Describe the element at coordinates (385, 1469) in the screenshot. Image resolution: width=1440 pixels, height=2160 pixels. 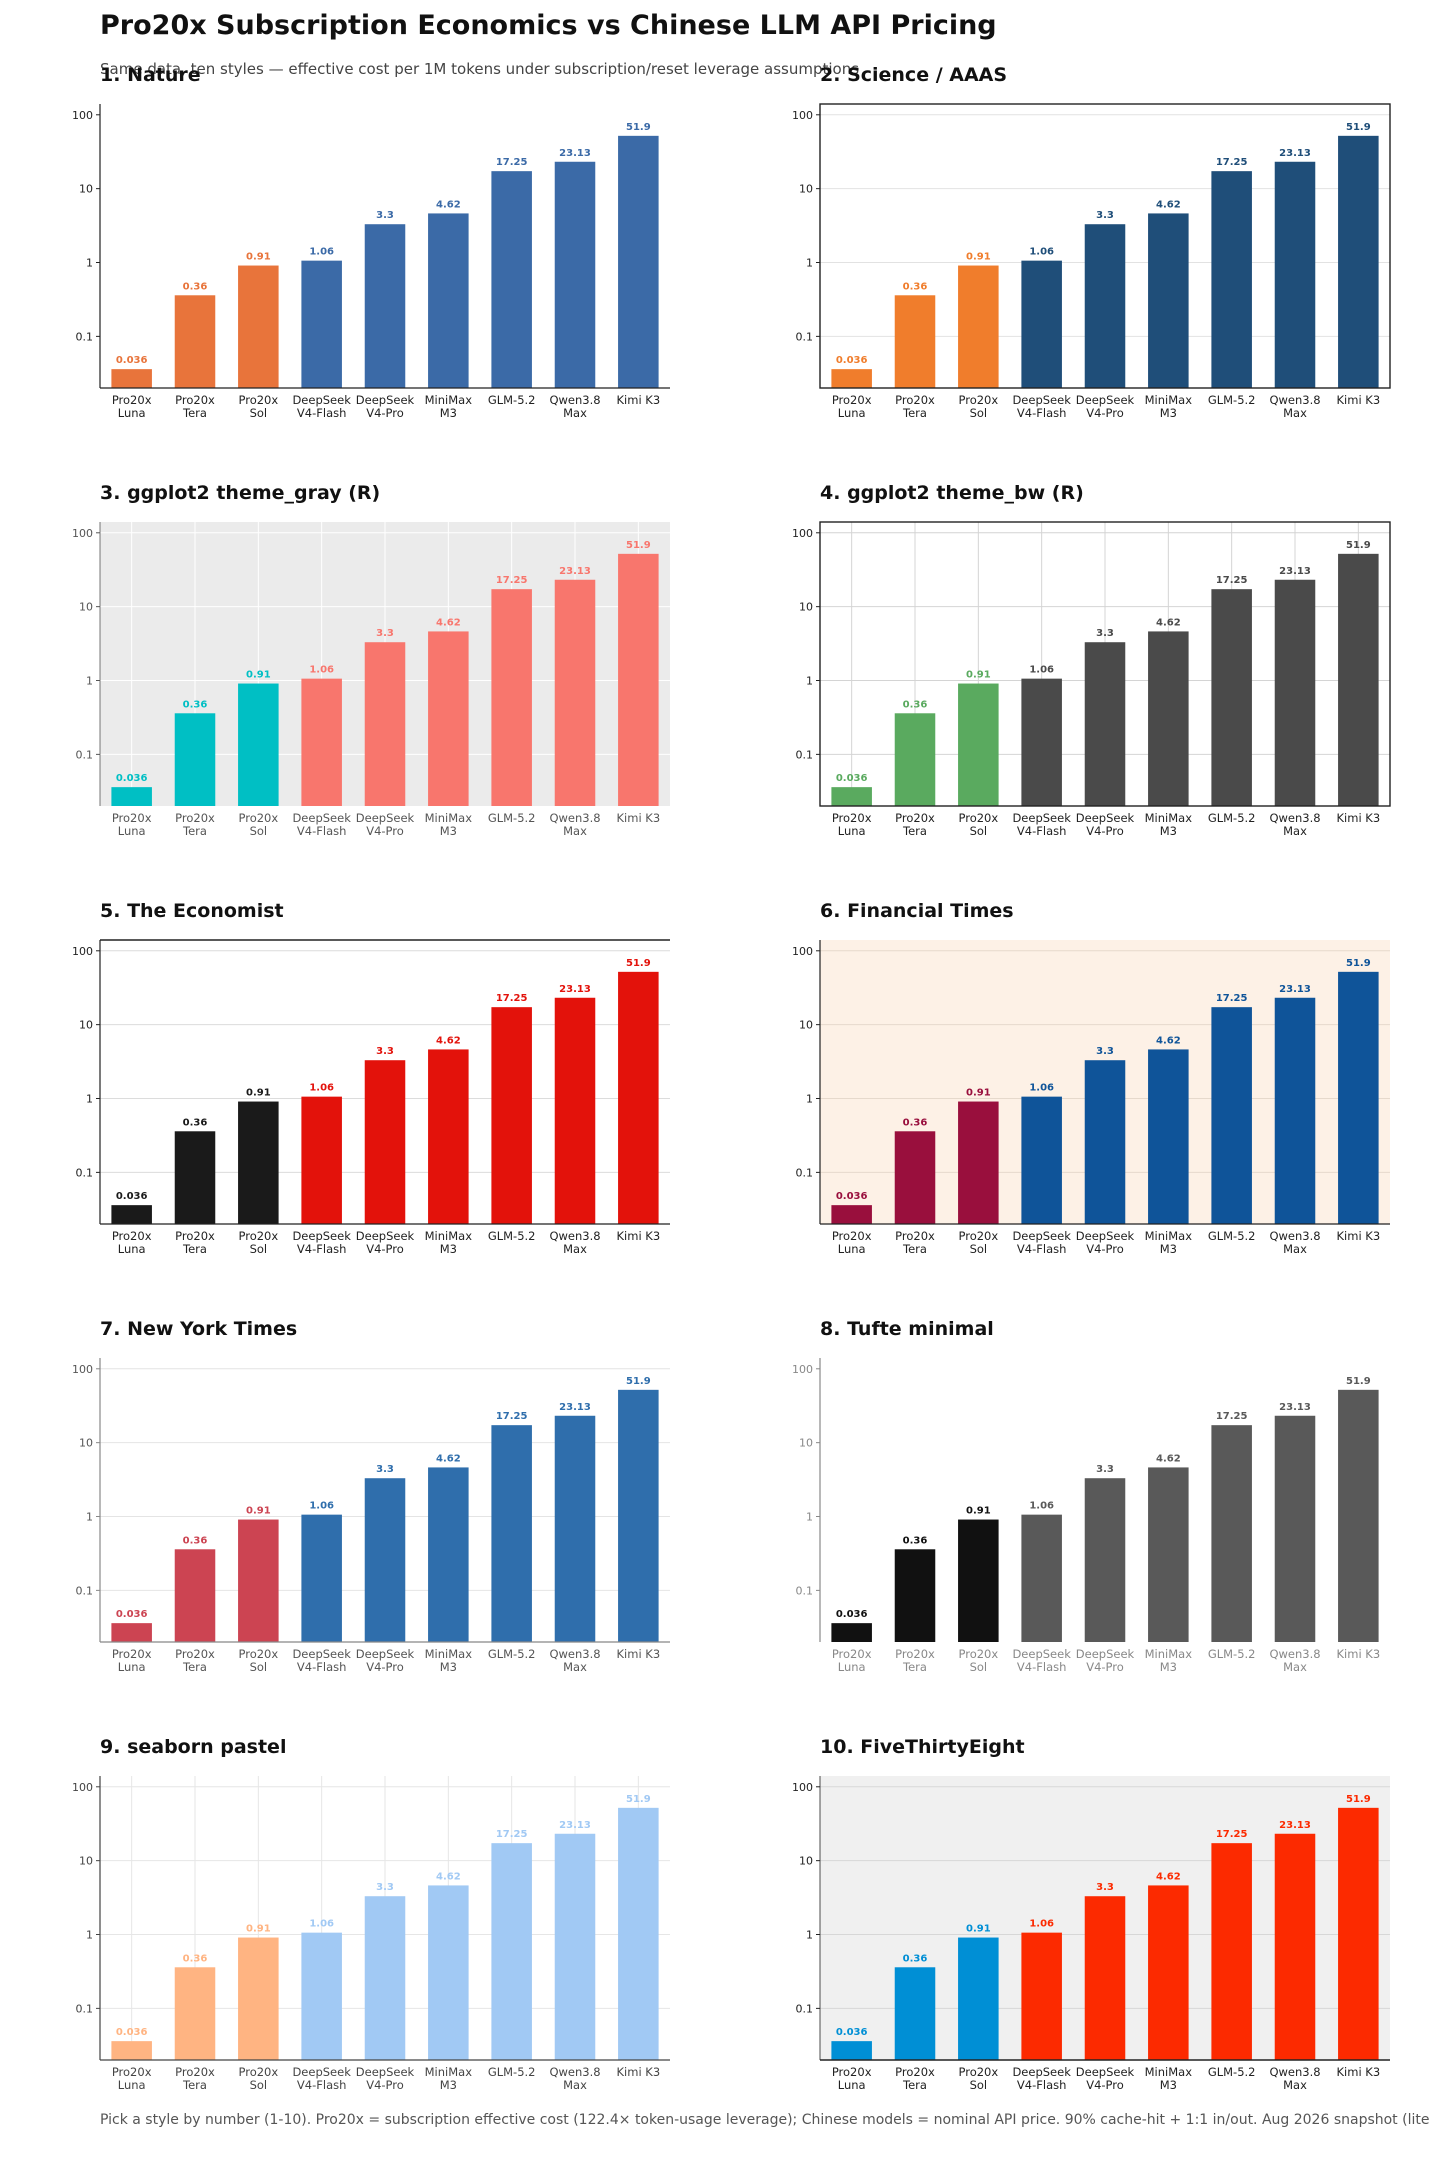
I see `bar-value-label: 3.3` at that location.